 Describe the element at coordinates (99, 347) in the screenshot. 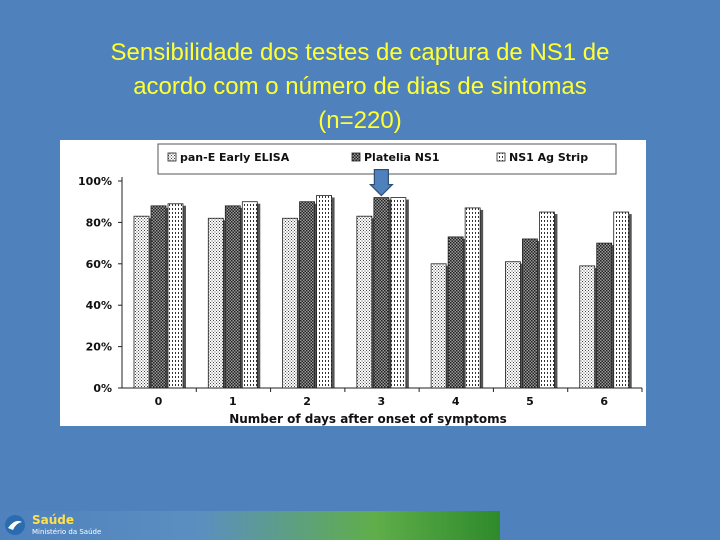

I see `y-tick-label-1: 20%` at that location.